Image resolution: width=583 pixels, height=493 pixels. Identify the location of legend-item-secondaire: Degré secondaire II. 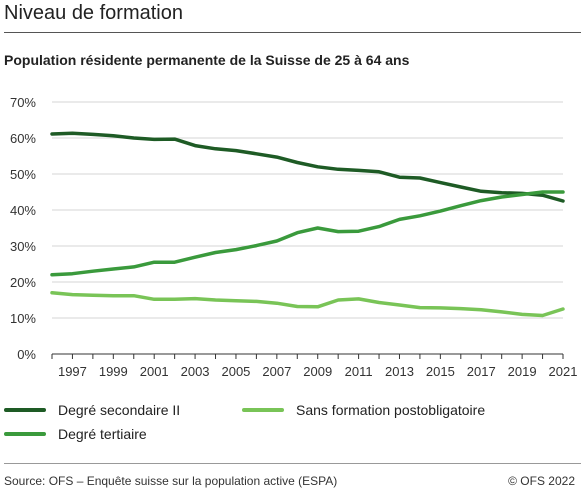
(92, 410).